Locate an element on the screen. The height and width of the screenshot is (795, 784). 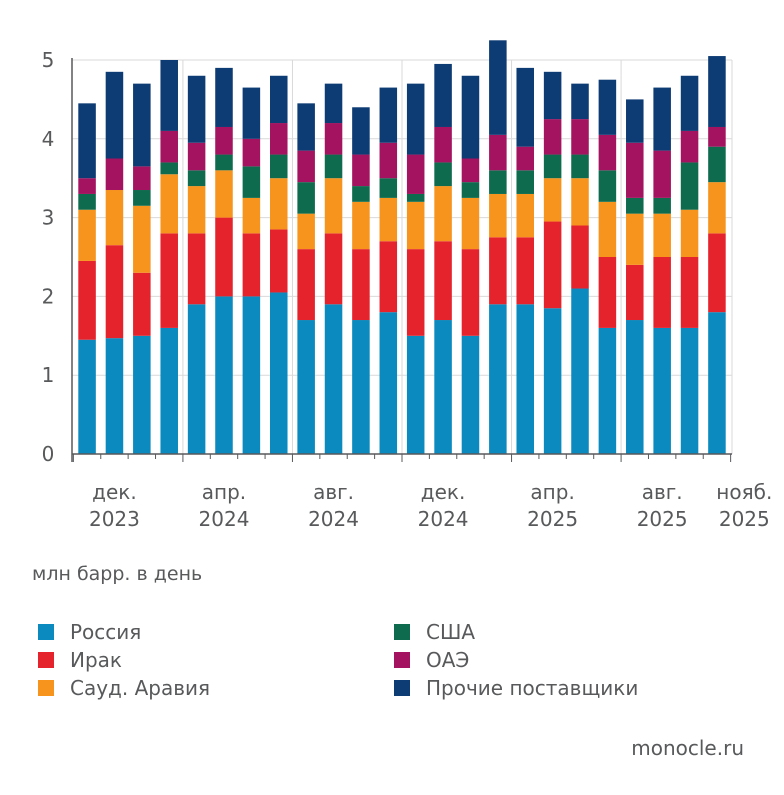
legend-item-others: Прочие поставщики is located at coordinates (516, 688).